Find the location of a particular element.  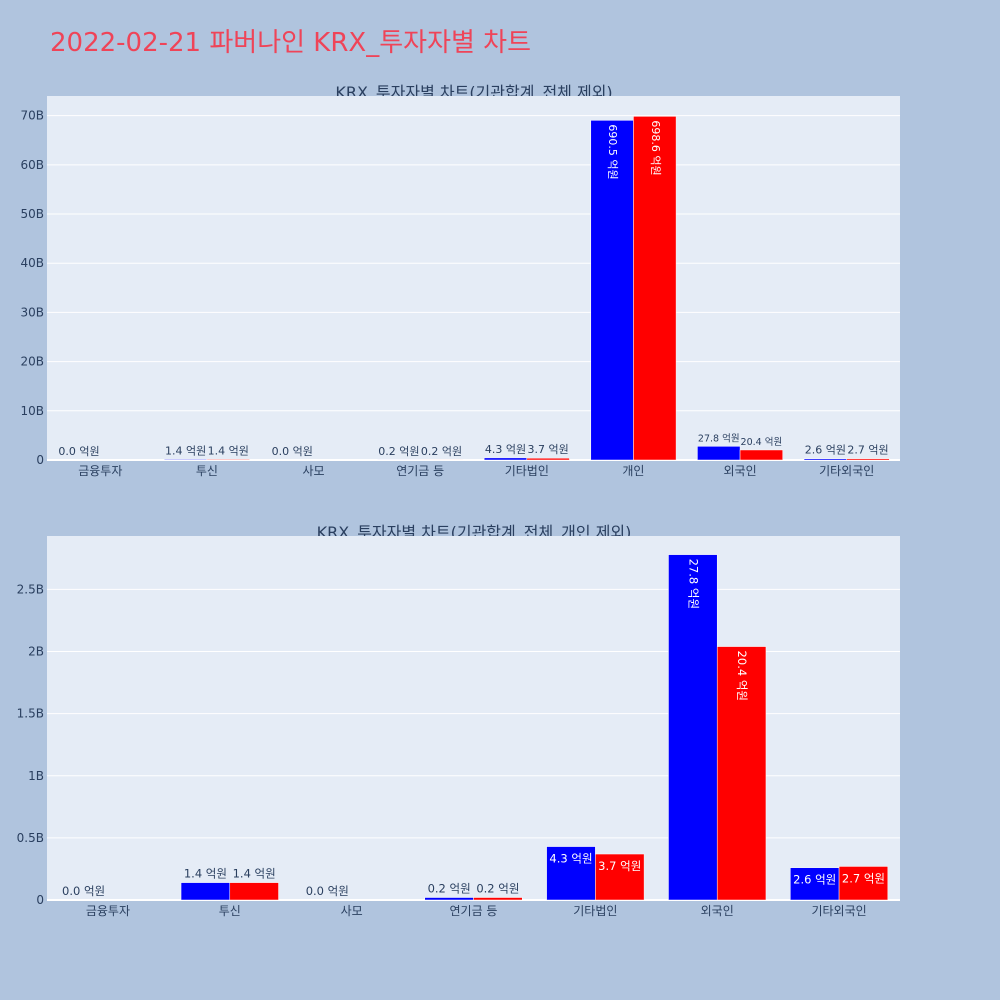

y-tick-label: 2B is located at coordinates (36, 652).